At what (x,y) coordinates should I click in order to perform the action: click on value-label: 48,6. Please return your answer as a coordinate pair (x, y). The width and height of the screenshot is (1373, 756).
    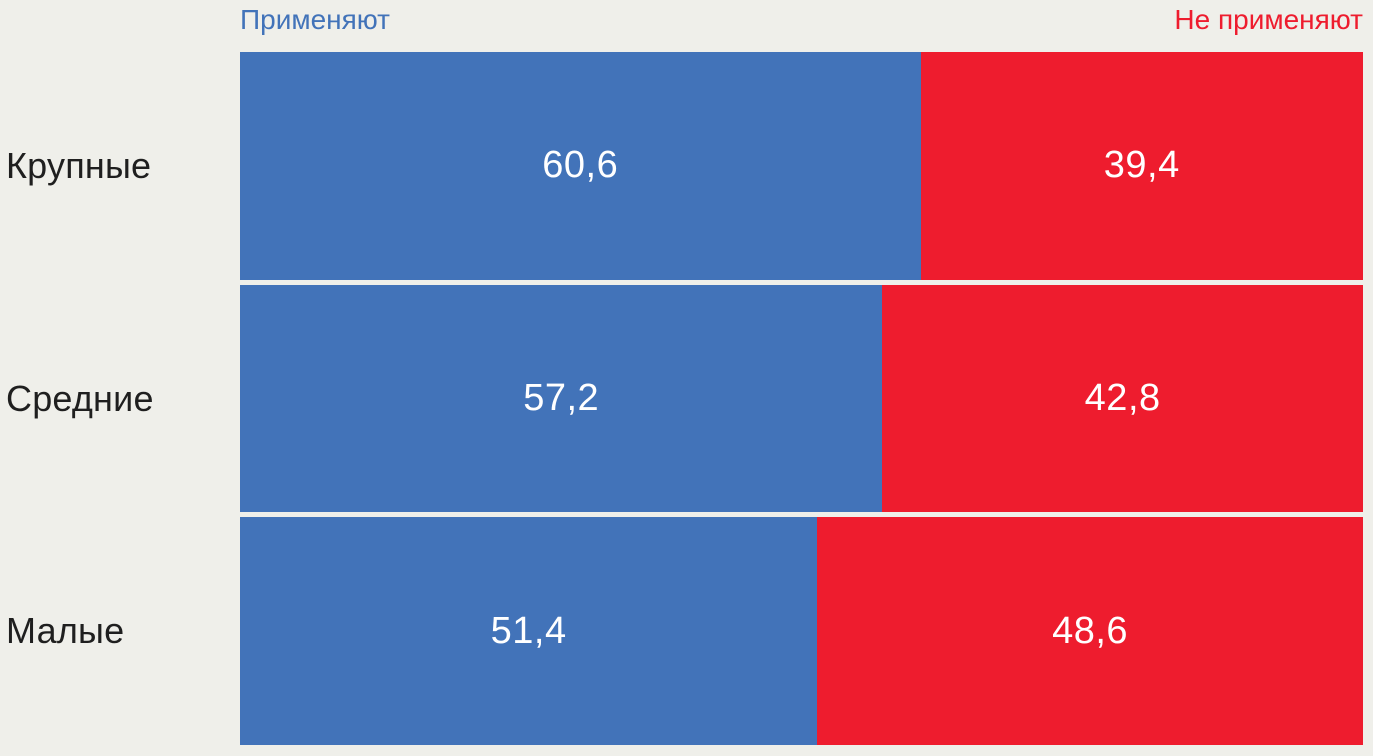
    Looking at the image, I should click on (1090, 630).